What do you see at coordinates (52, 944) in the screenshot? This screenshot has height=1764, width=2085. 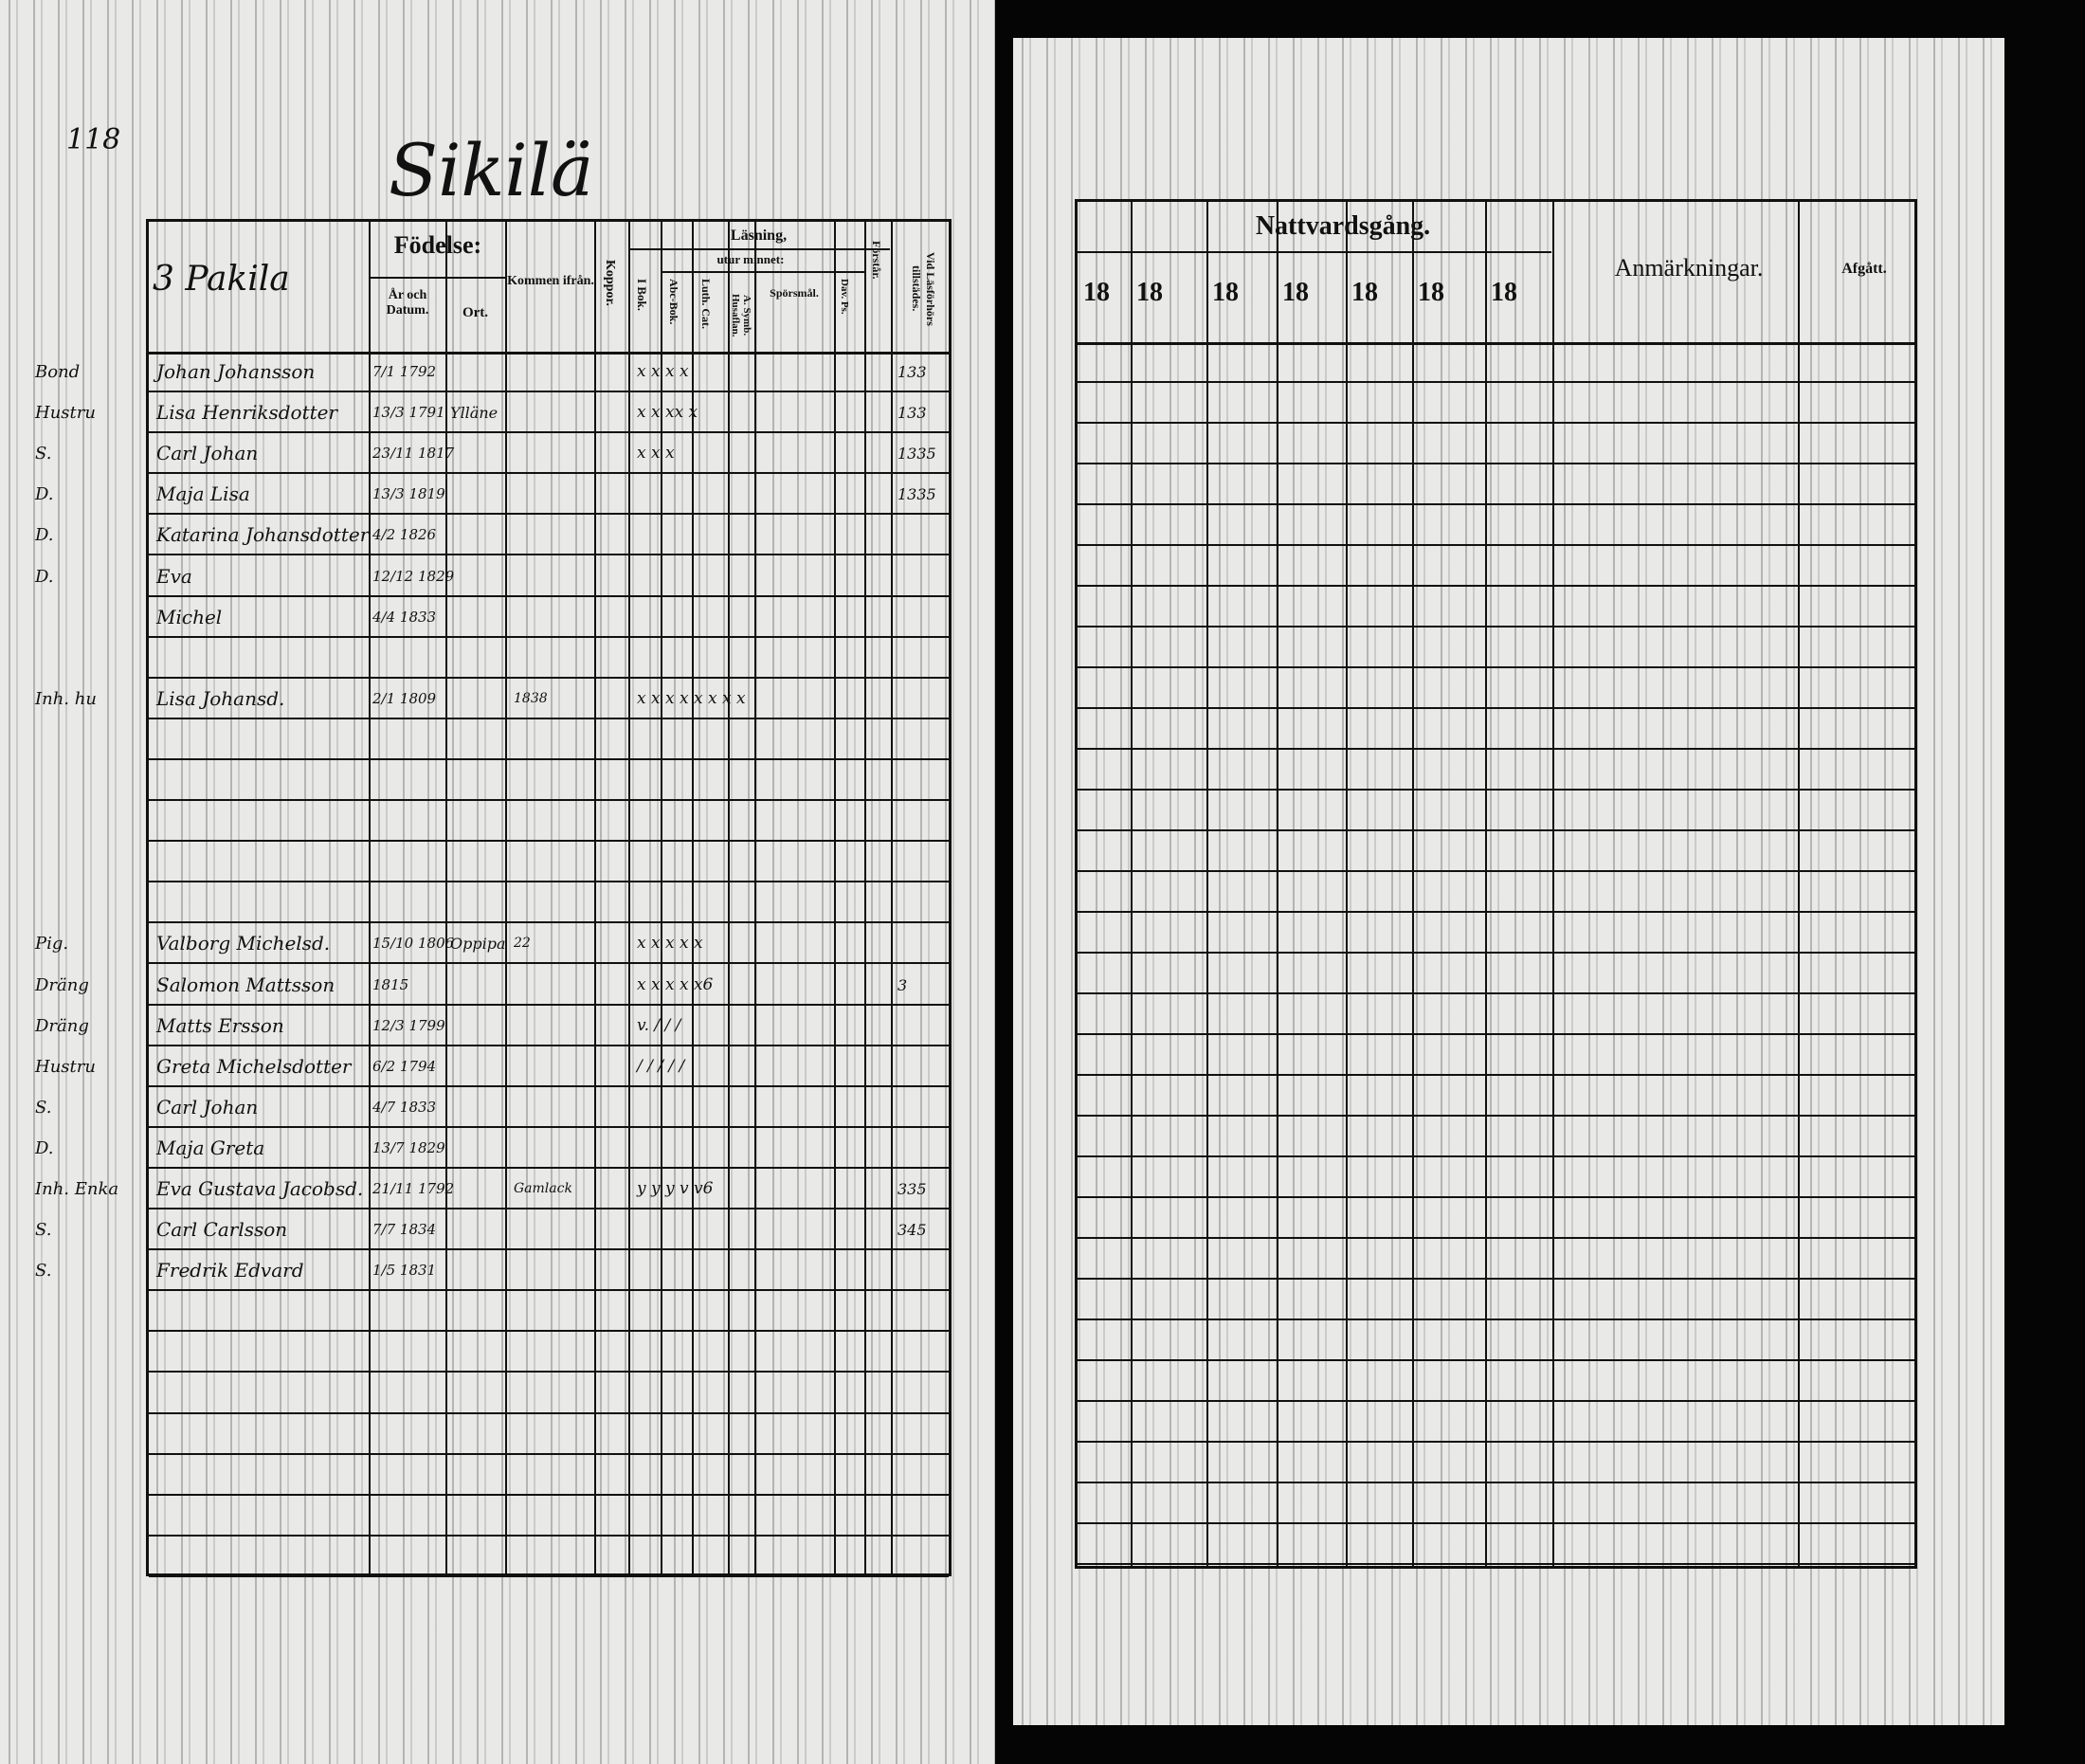 I see `person-title: Pig.` at bounding box center [52, 944].